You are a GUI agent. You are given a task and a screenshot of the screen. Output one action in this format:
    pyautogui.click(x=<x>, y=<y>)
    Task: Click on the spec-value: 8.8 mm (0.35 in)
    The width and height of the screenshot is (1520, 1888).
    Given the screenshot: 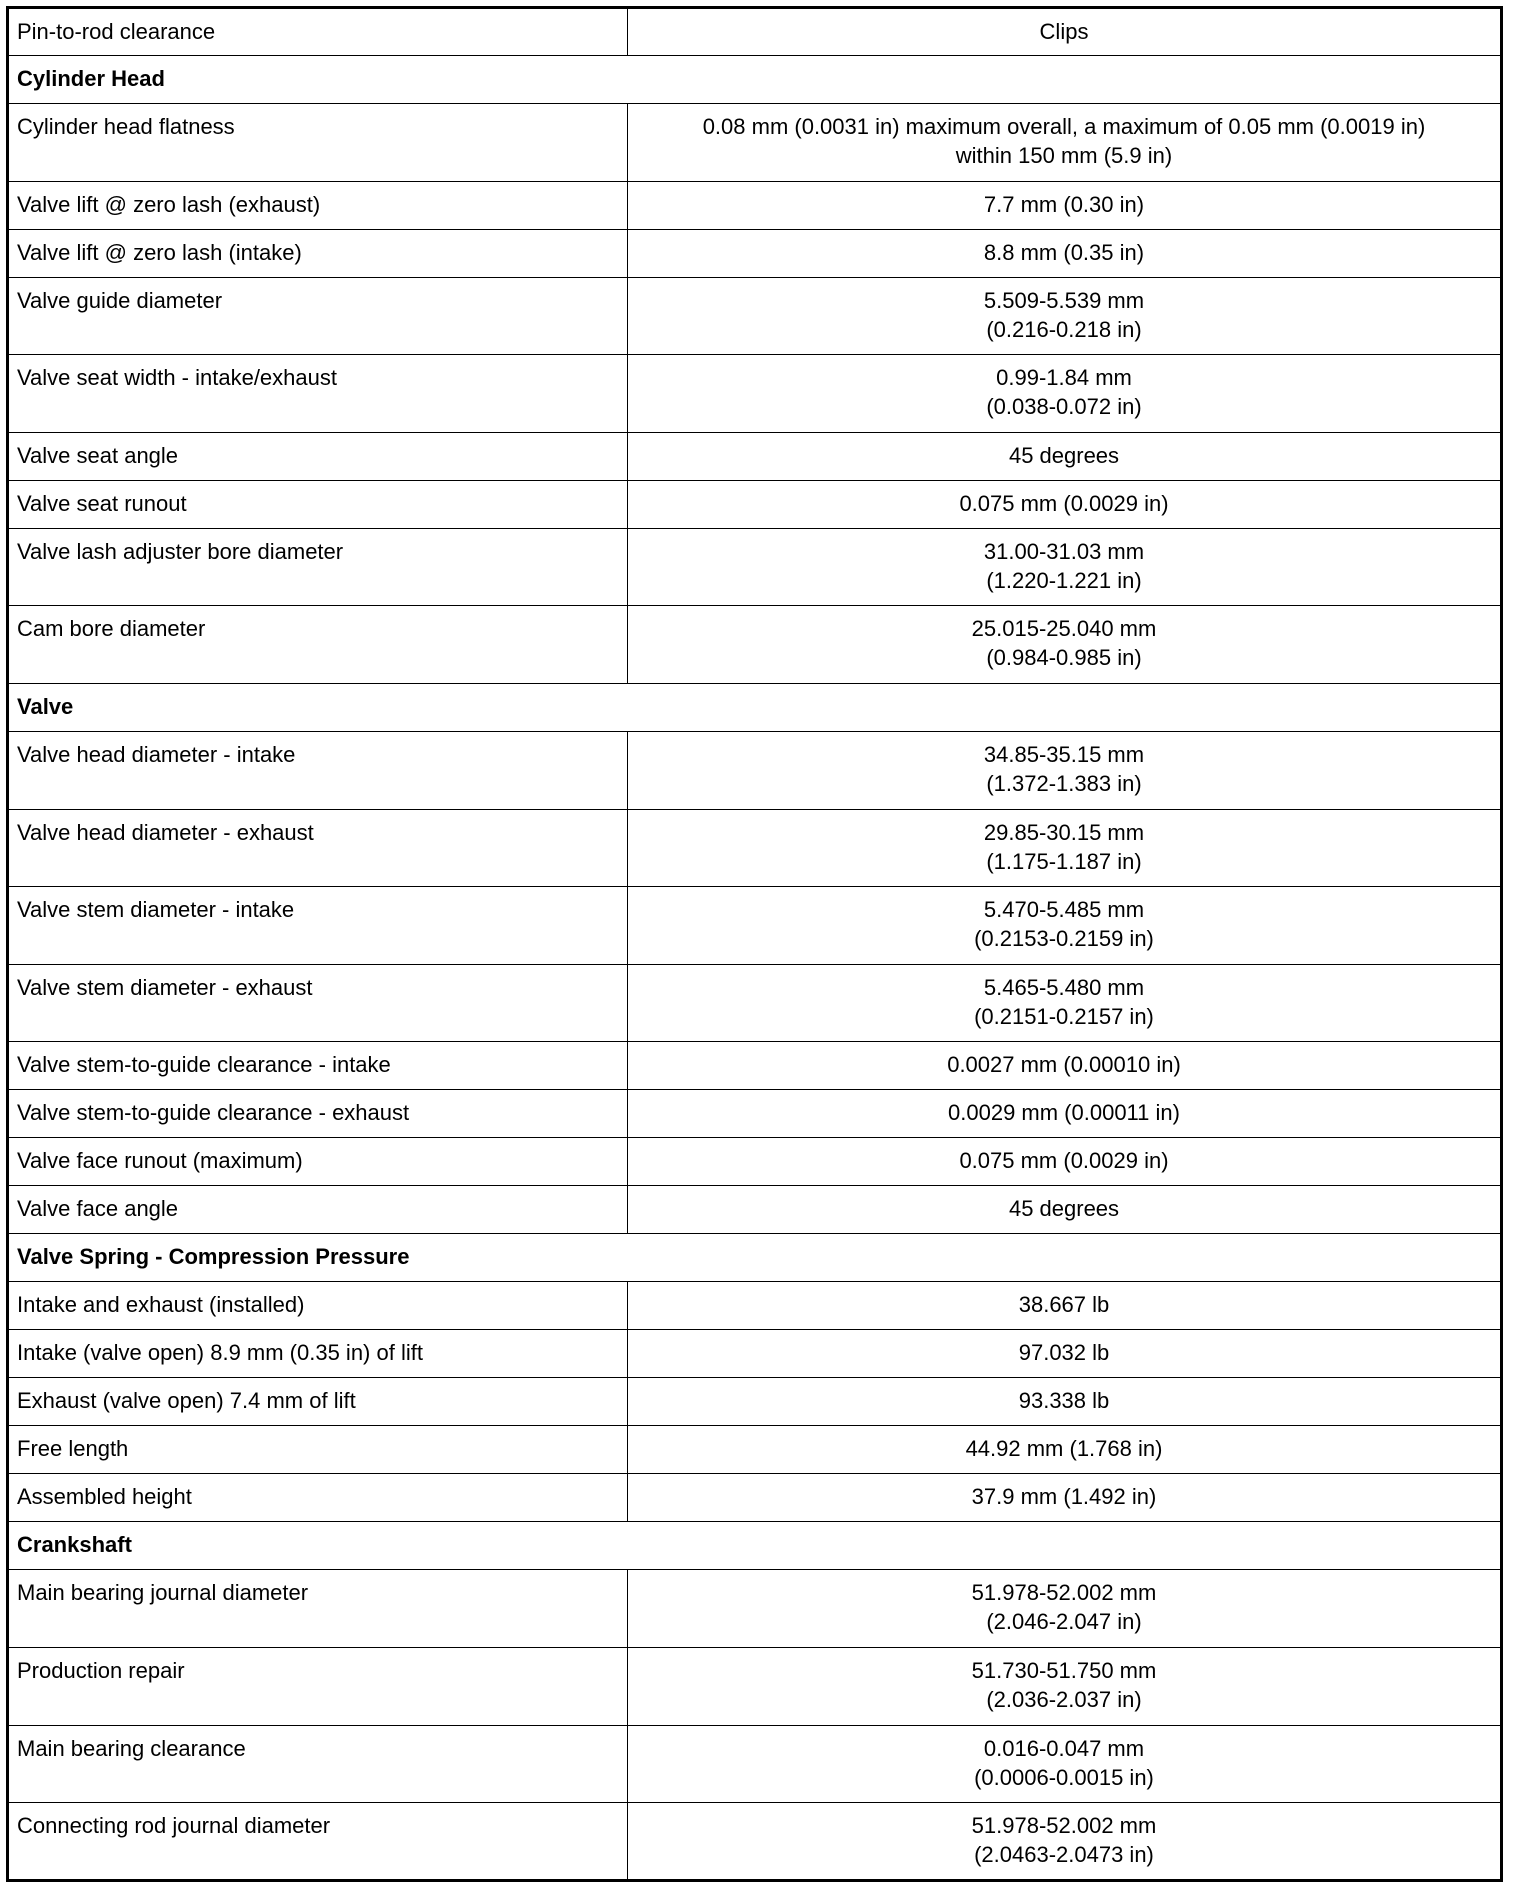 What is the action you would take?
    pyautogui.click(x=1064, y=253)
    